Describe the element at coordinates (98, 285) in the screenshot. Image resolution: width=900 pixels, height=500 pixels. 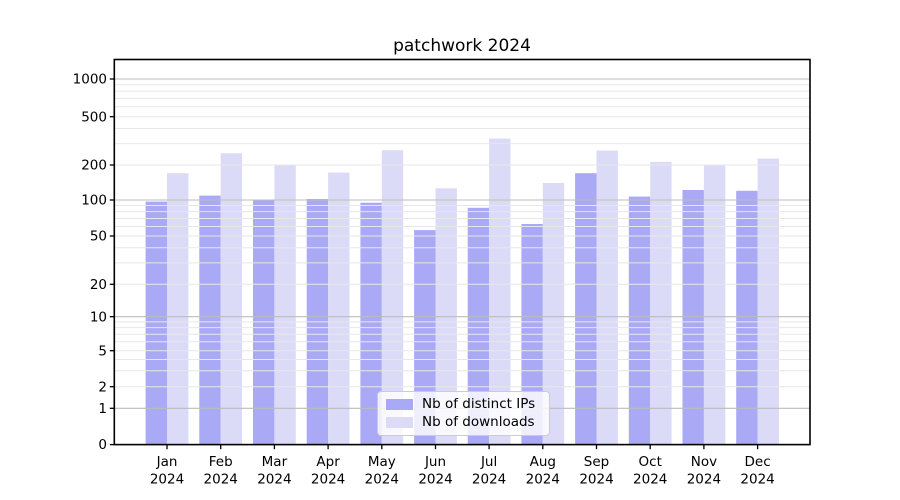
I see `y-tick-label: 20` at that location.